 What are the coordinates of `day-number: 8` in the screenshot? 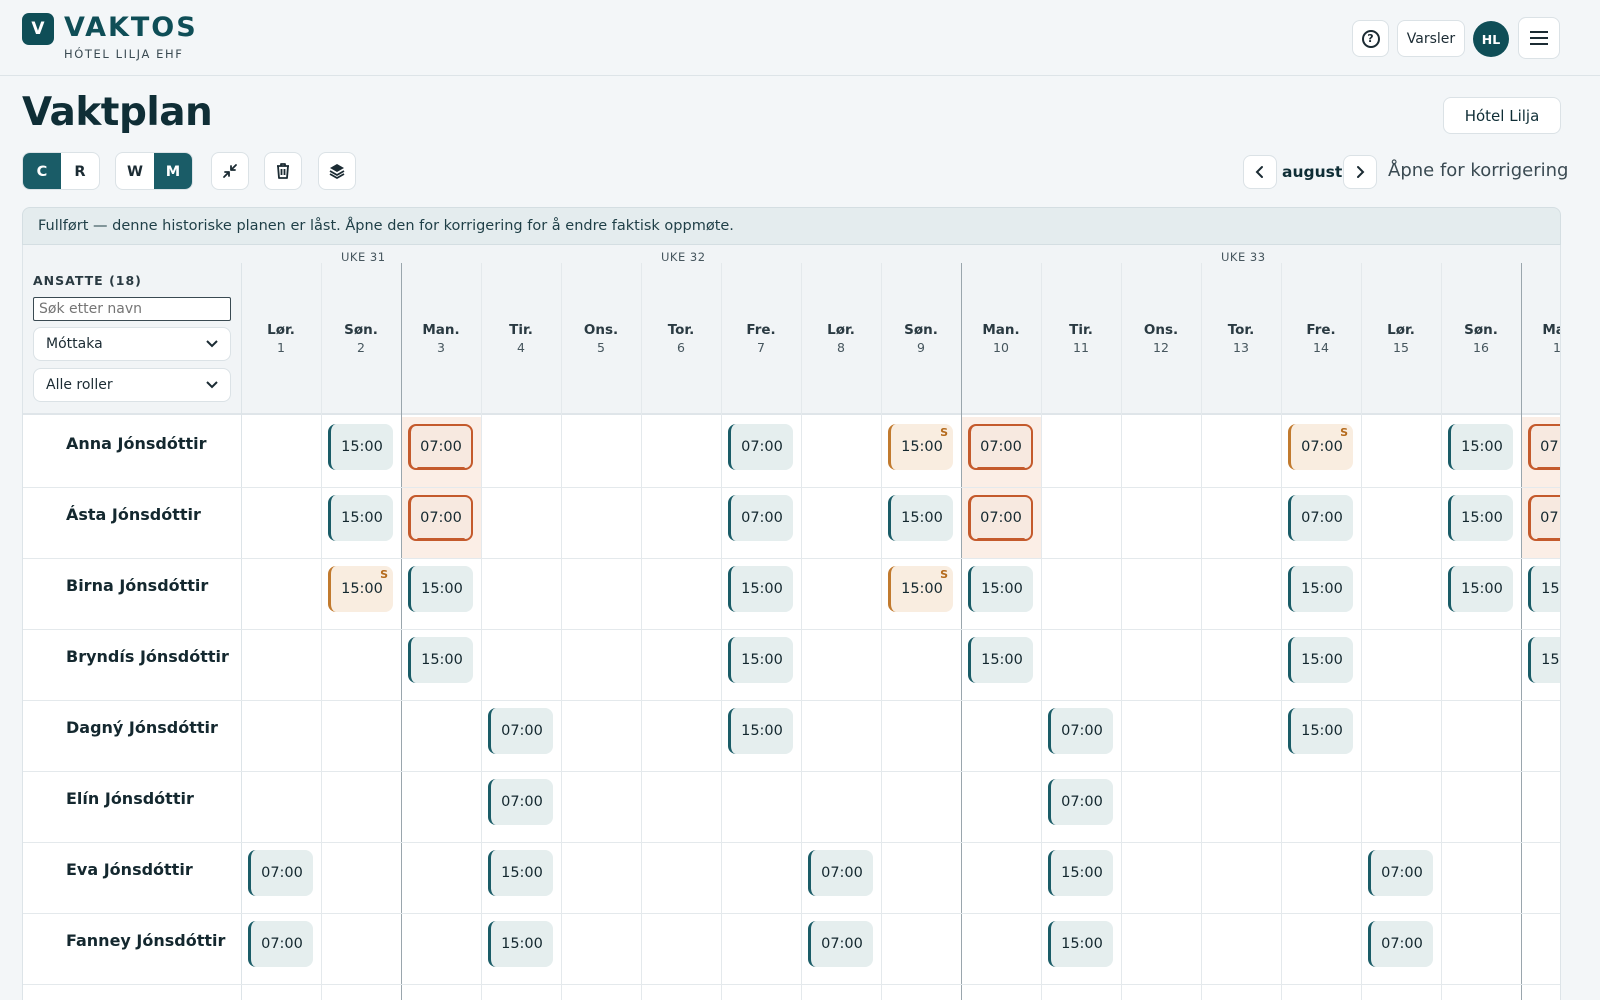 It's located at (841, 347).